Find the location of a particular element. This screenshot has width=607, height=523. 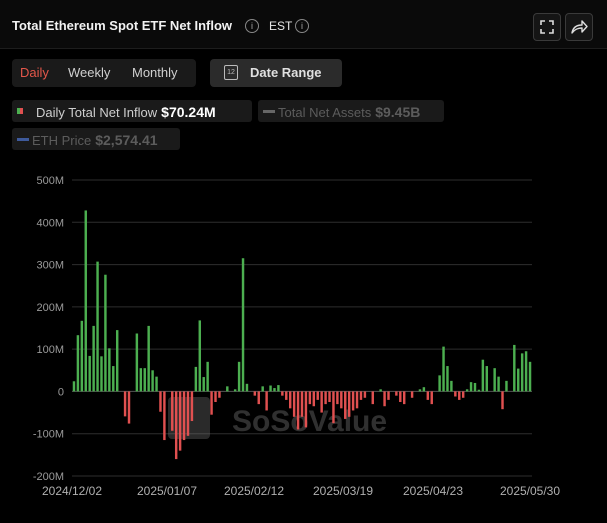

share-button is located at coordinates (579, 27).